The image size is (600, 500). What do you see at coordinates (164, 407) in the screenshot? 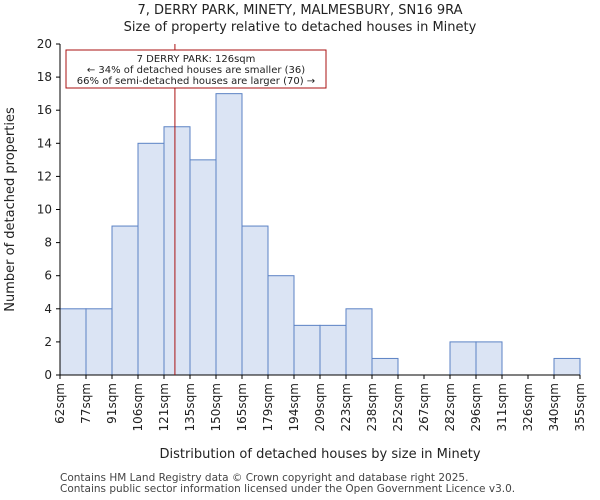
I see `x-tick-label-121sqm: 121sqm` at bounding box center [164, 407].